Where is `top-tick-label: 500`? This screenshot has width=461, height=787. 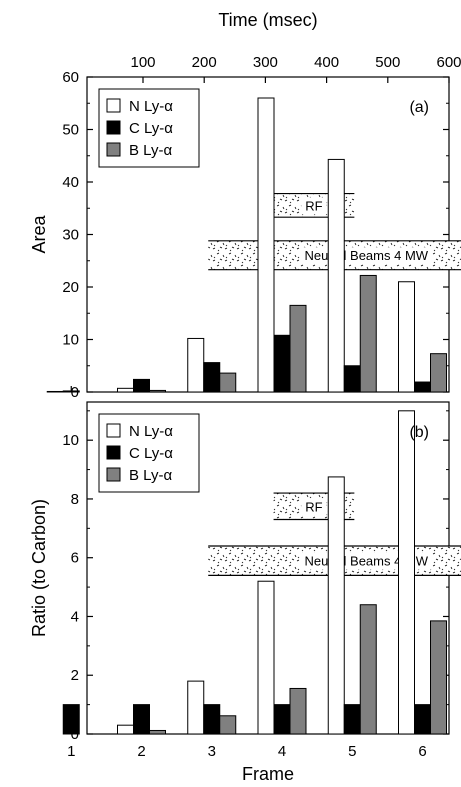 top-tick-label: 500 is located at coordinates (387, 62).